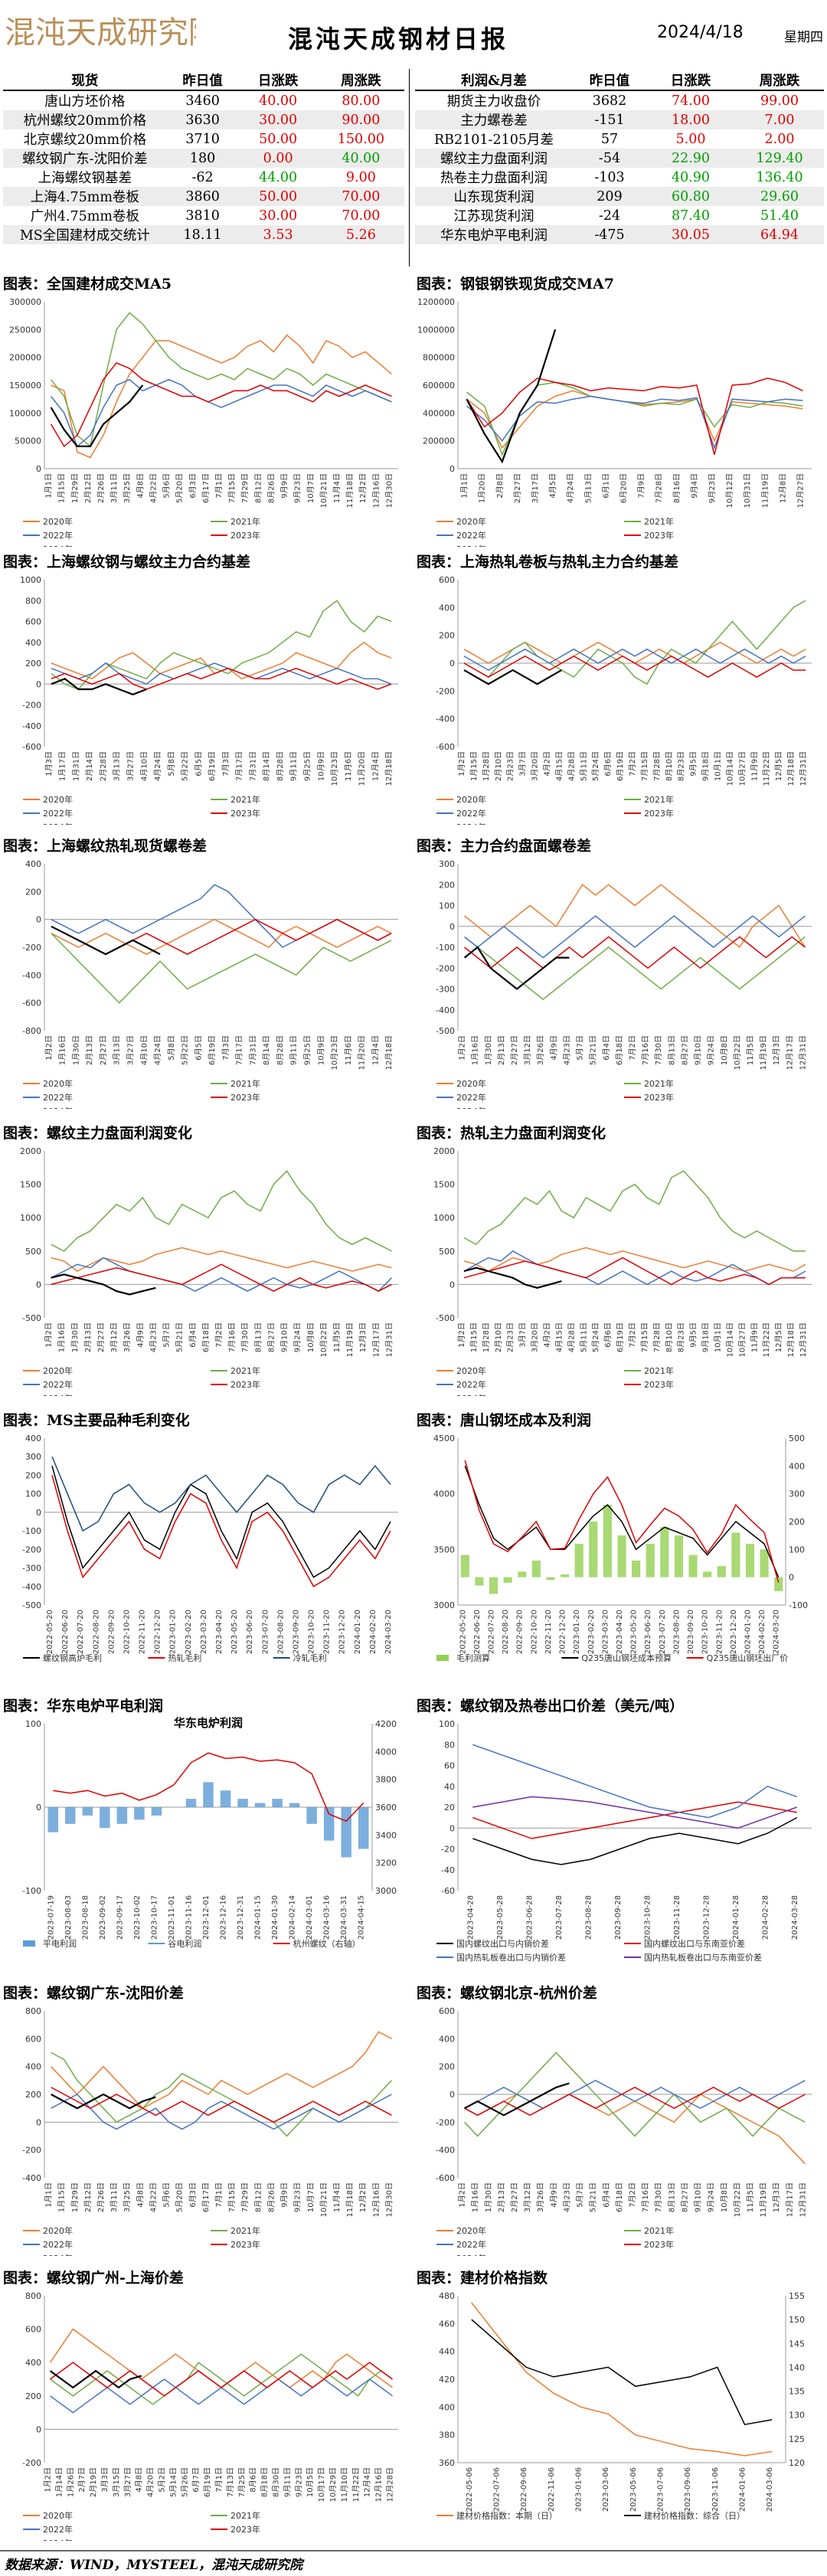 This screenshot has width=827, height=2576. Describe the element at coordinates (234, 1632) in the screenshot. I see `x-tick-label: 2023-05-20` at that location.